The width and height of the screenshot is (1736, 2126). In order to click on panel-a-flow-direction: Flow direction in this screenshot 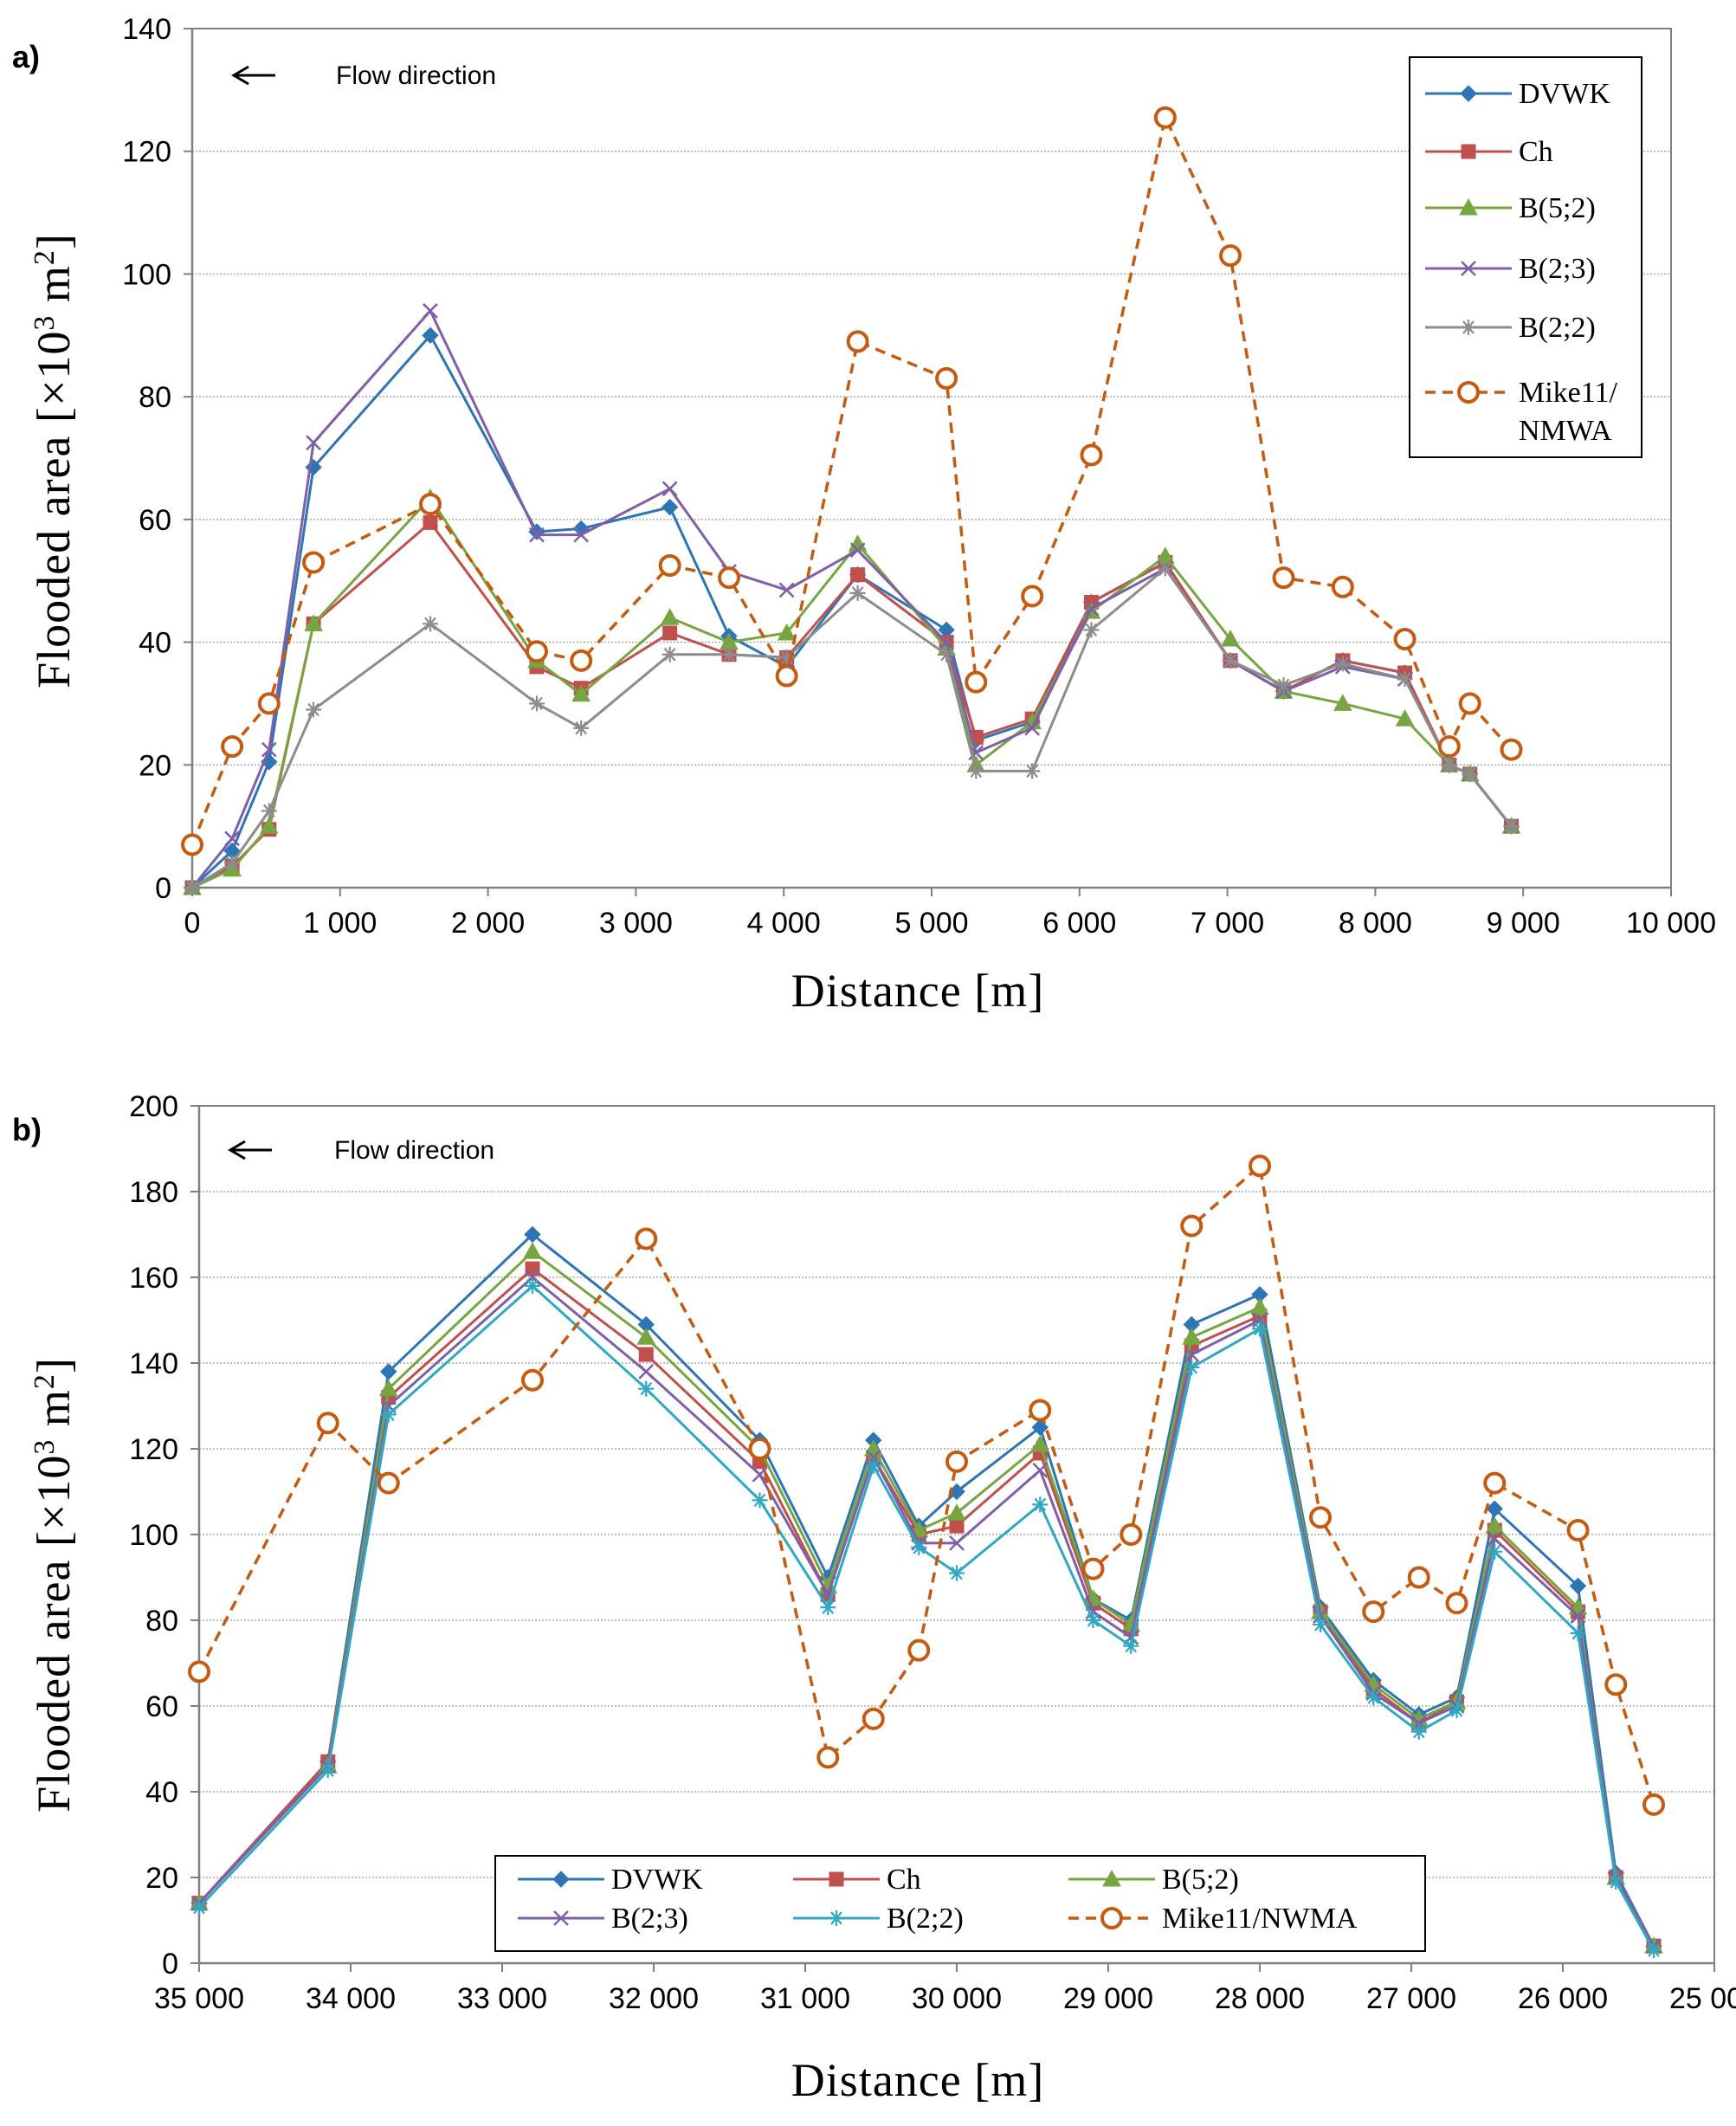, I will do `click(363, 75)`.